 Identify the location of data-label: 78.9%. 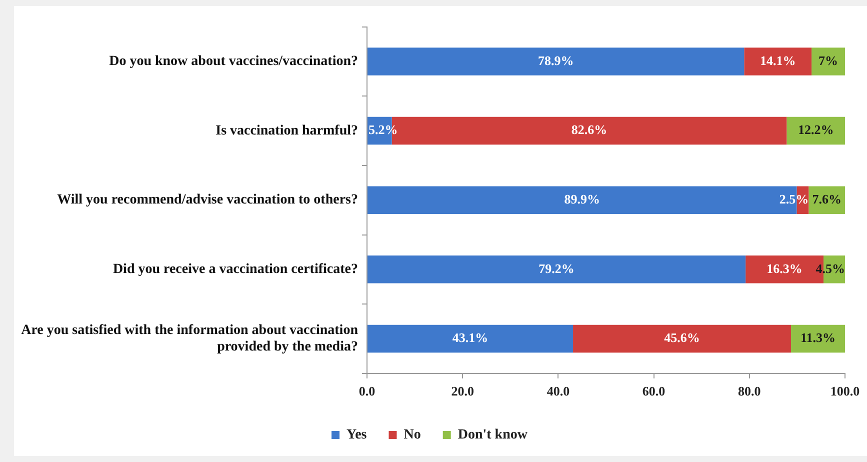
(556, 60).